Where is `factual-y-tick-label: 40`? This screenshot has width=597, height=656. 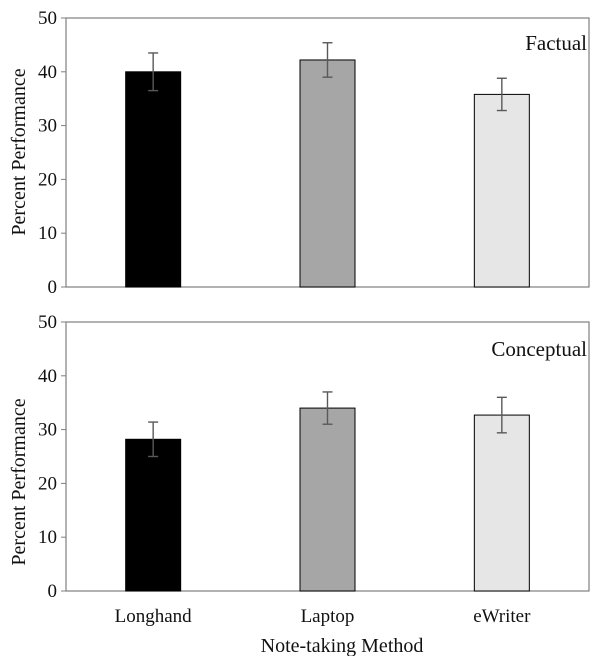 factual-y-tick-label: 40 is located at coordinates (47, 72).